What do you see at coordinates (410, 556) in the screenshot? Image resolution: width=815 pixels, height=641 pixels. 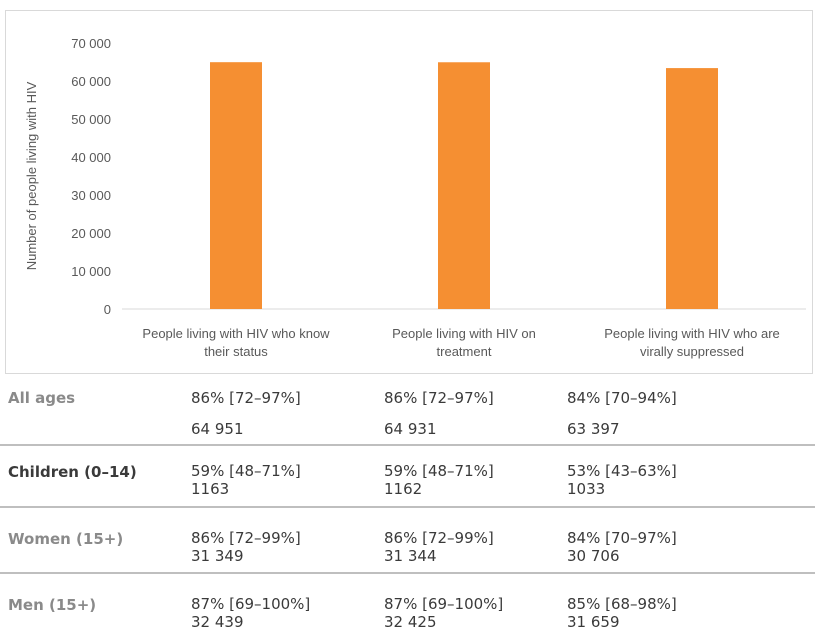 I see `cell-number: 31 344` at bounding box center [410, 556].